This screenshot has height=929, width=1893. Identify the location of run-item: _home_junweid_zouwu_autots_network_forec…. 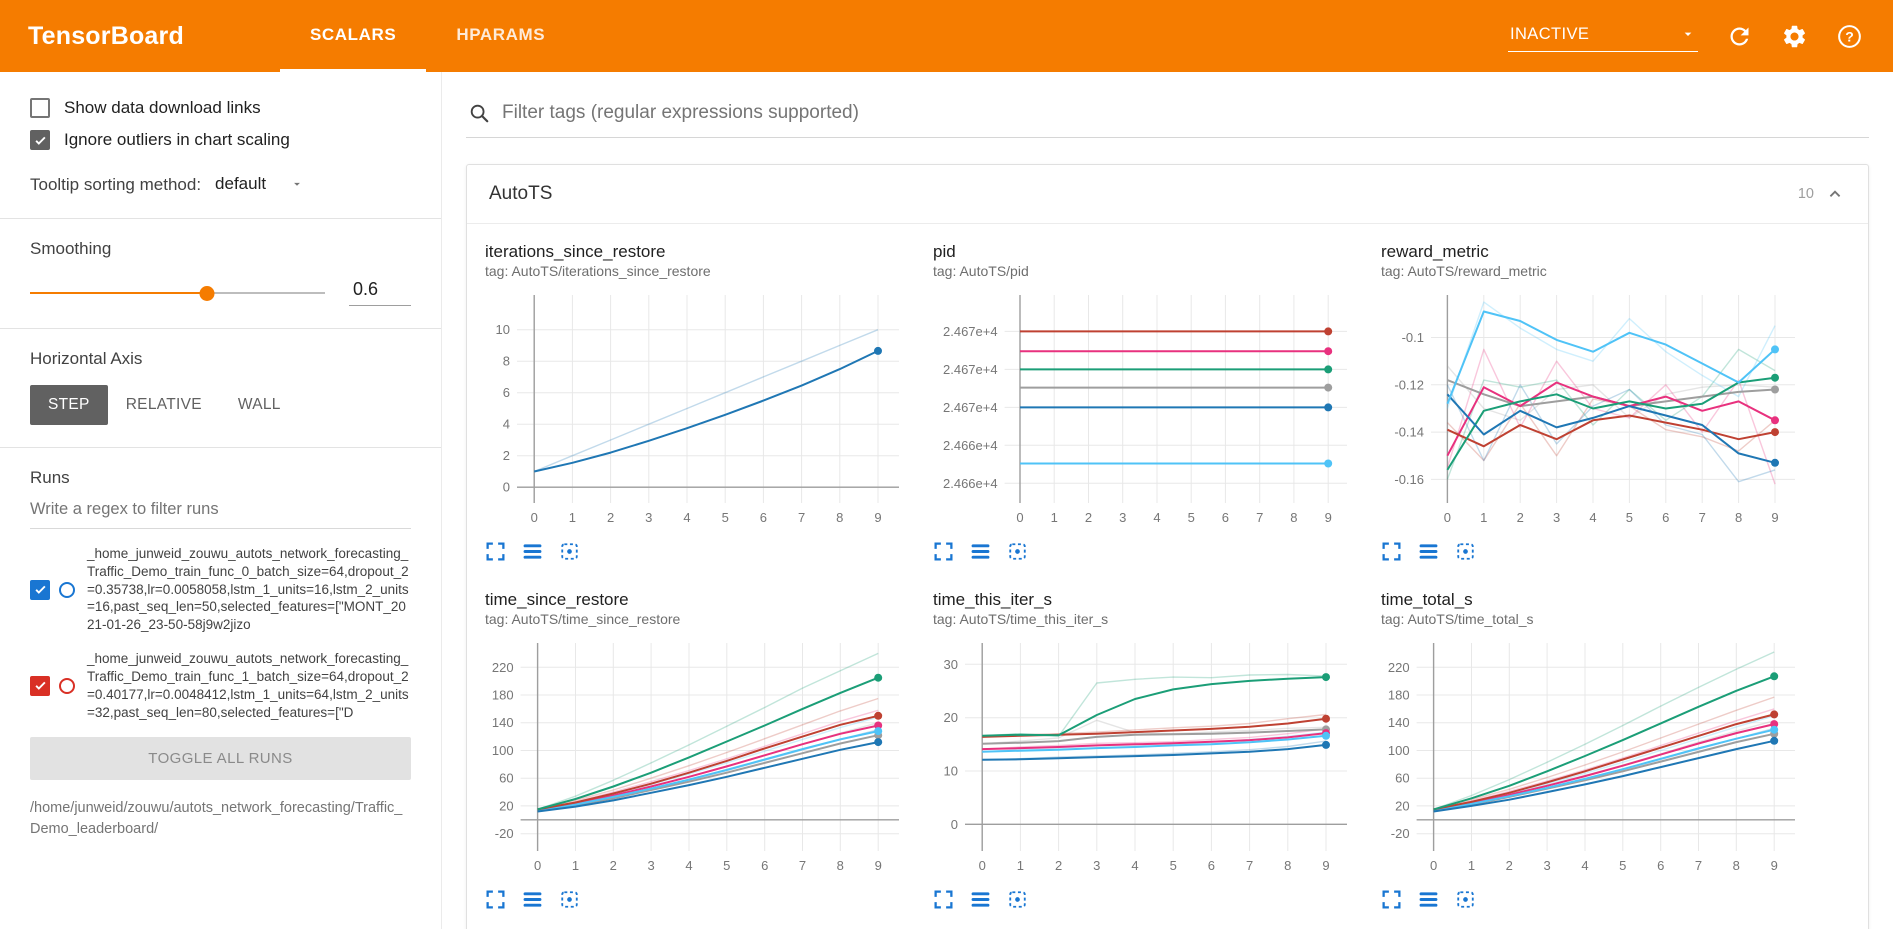
(220, 685).